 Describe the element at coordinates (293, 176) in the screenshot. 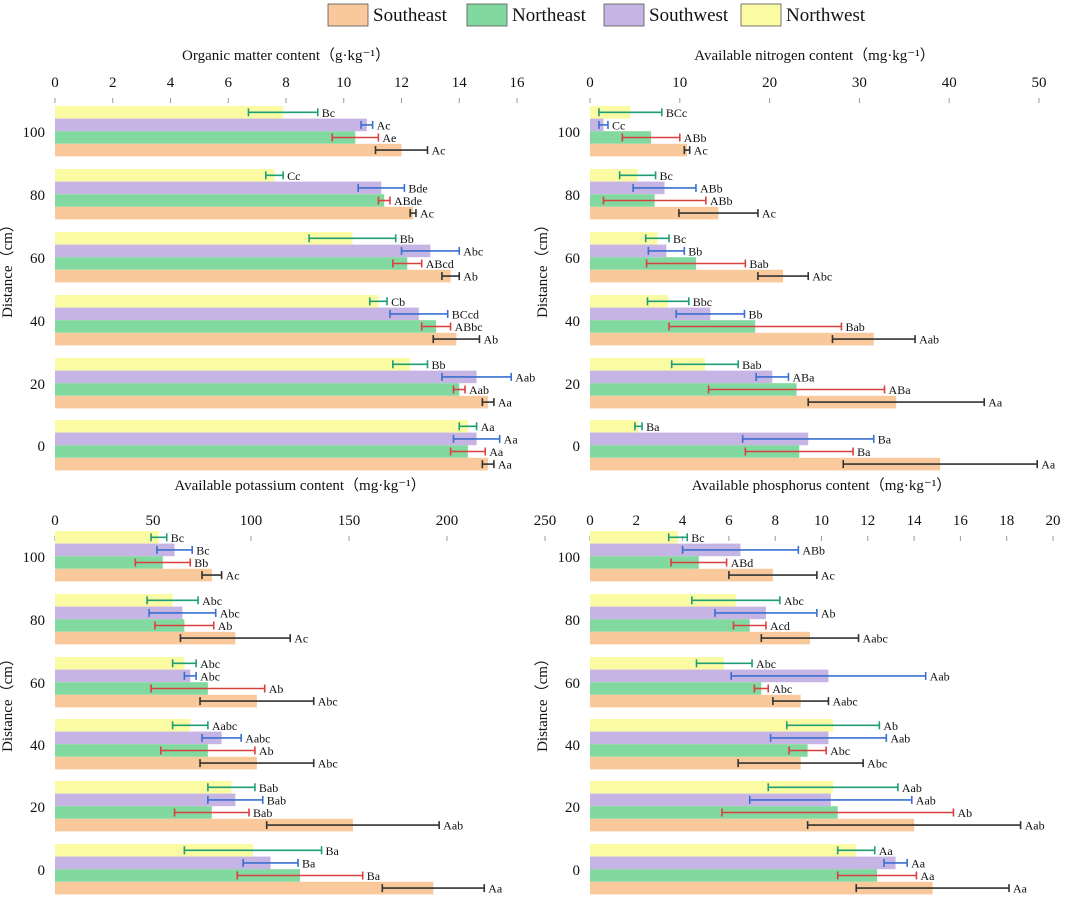

I see `significance-label-northwest-80: Cc` at that location.